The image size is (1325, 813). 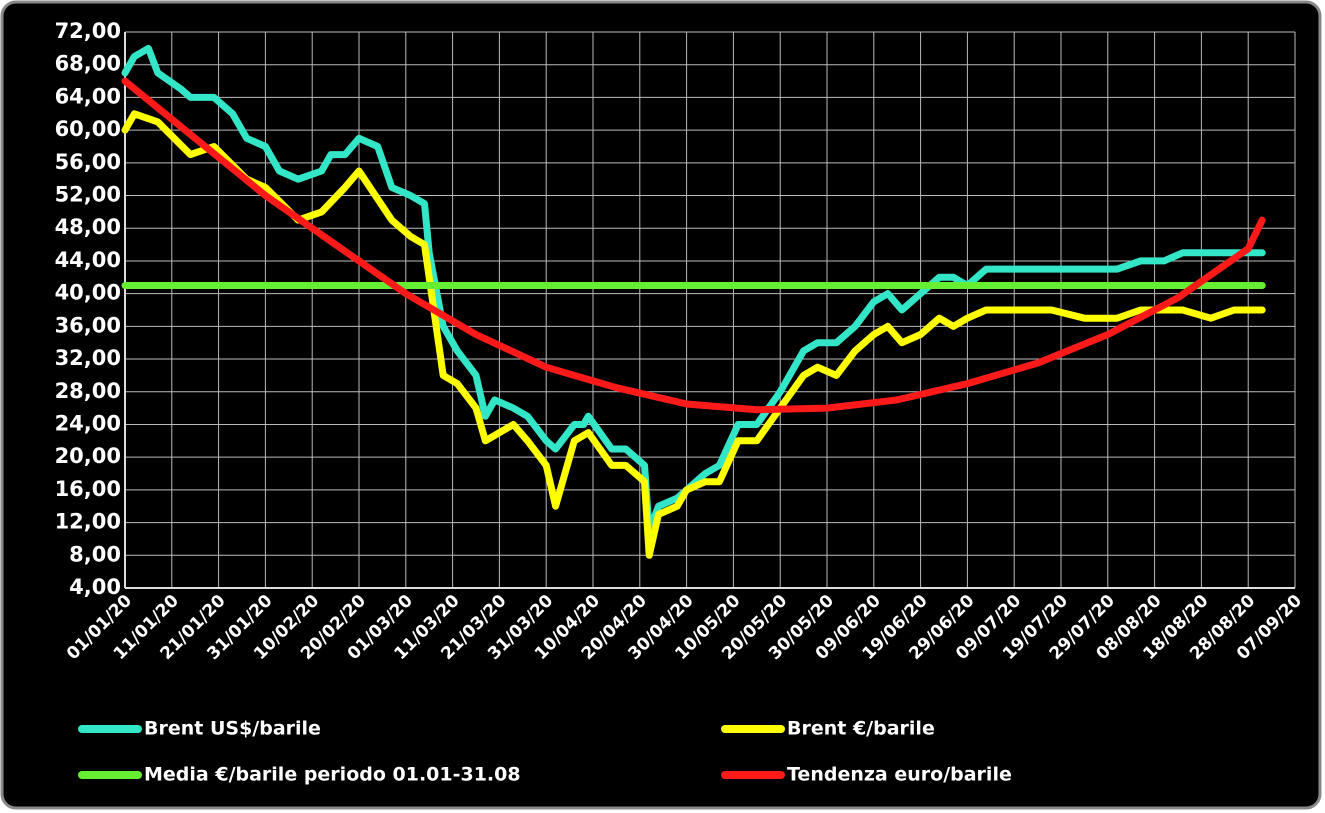 I want to click on y-tick-label: 8,00, so click(x=95, y=554).